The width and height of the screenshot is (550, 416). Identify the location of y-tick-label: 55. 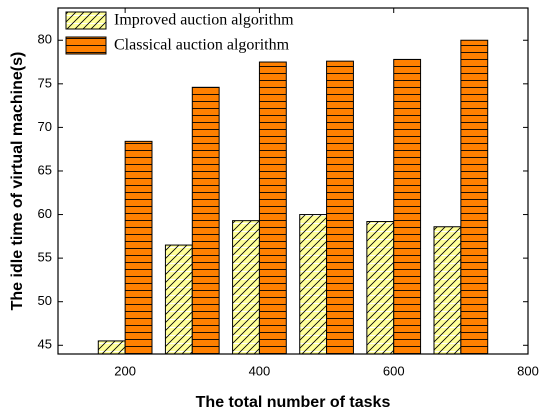
(45, 257).